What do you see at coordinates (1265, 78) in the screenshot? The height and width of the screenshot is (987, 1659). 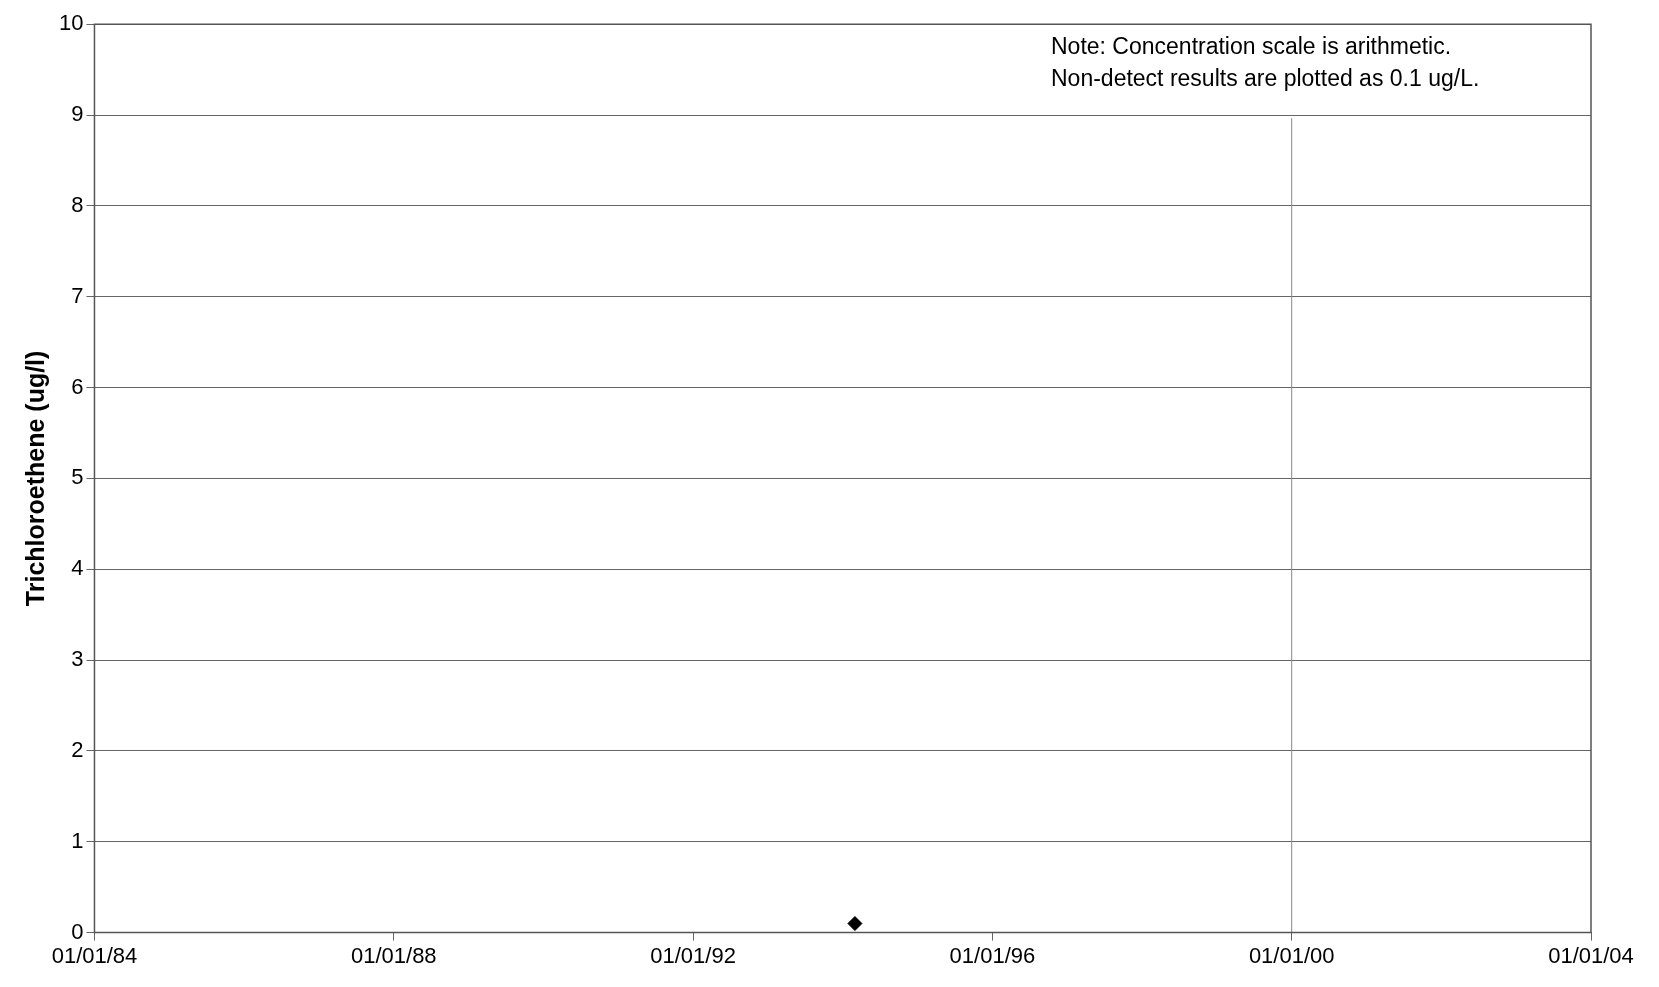 I see `annotation: Non-detect results are plotted as 0.1 ug/L.` at bounding box center [1265, 78].